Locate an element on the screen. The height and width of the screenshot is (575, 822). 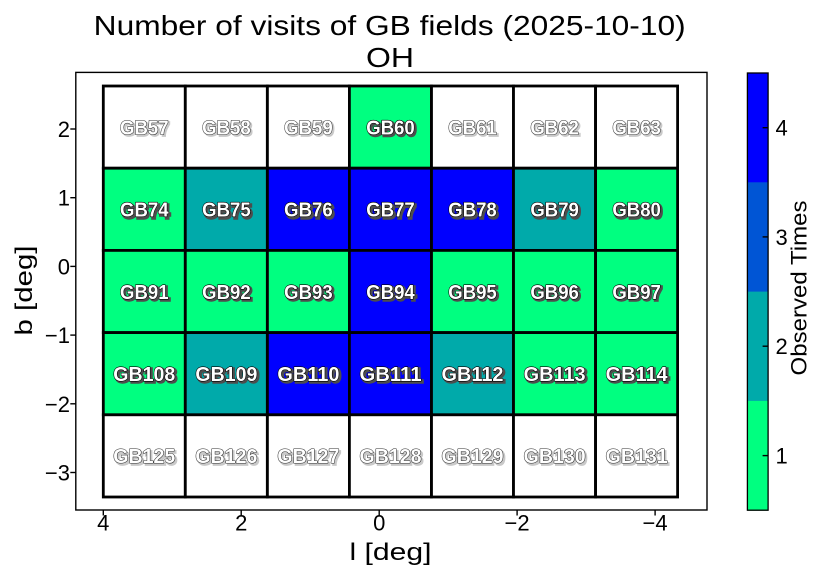
svg-text: −1 is located at coordinates (57, 335).